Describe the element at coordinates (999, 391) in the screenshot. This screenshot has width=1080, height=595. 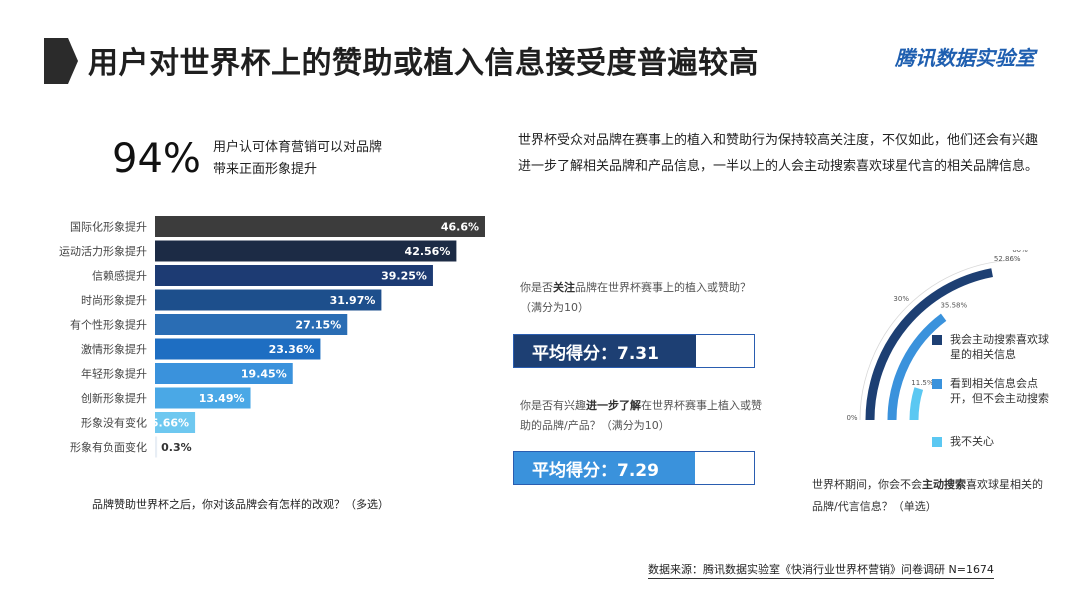
I see `legend-label-click-not-search: 看到相关信息会点开，但不会主动搜索` at that location.